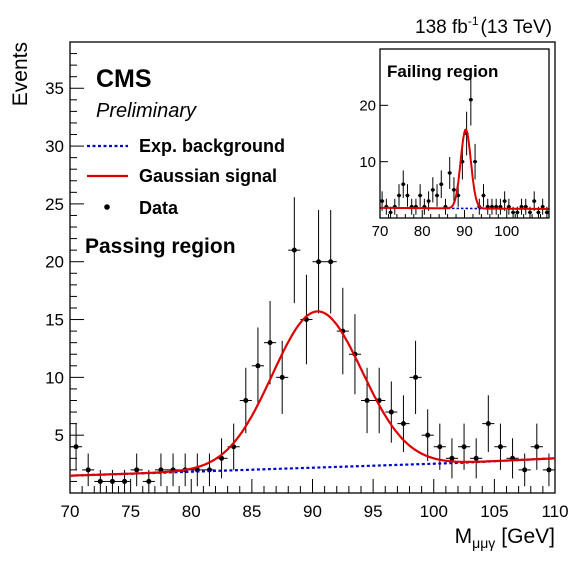 This screenshot has height=563, width=580. Describe the element at coordinates (315, 500) in the screenshot. I see `main-x-axis: 70 75 80 85 90 95 100 105 110` at that location.